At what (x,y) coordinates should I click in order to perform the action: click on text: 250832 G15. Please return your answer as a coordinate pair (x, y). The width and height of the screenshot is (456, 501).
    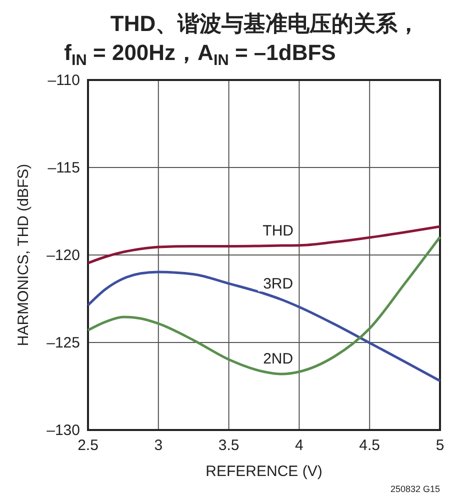
    Looking at the image, I should click on (415, 489).